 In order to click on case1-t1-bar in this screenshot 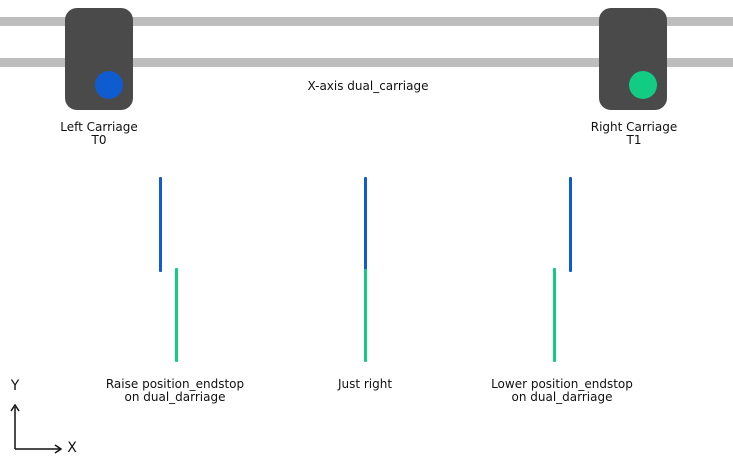, I will do `click(176, 315)`.